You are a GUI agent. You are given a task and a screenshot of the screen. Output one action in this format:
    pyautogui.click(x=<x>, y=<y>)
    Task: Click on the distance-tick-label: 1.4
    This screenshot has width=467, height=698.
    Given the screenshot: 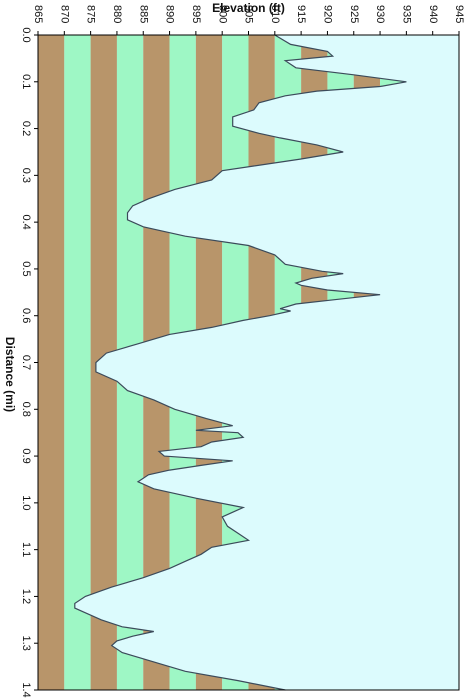 What is the action you would take?
    pyautogui.click(x=26, y=689)
    